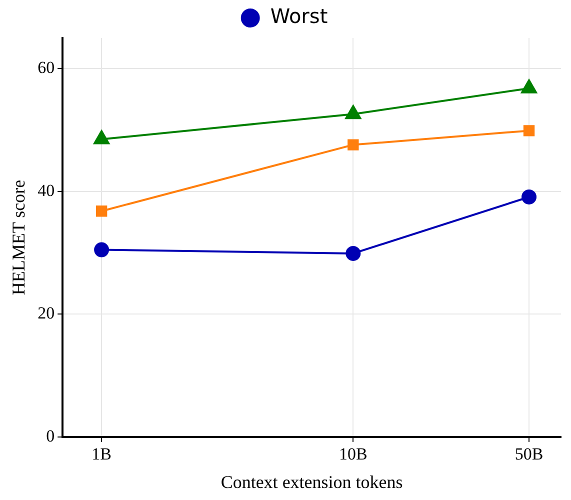 The height and width of the screenshot is (500, 571). I want to click on y-tick-label: 60, so click(46, 68).